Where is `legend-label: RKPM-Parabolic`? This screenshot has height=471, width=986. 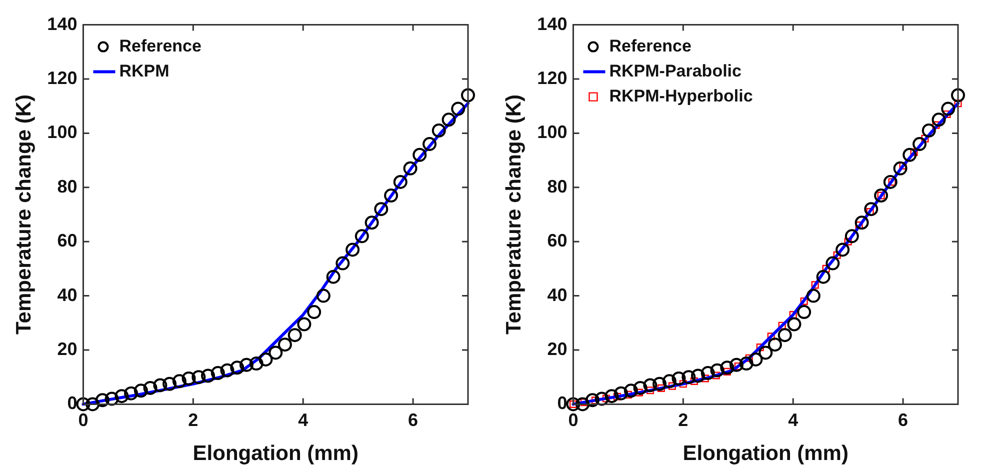
legend-label: RKPM-Parabolic is located at coordinates (675, 70).